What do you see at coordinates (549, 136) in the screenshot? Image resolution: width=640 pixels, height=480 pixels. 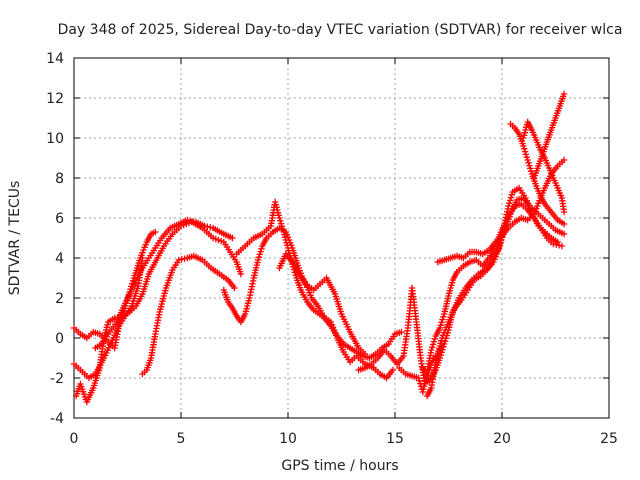 I see `series-track-p` at bounding box center [549, 136].